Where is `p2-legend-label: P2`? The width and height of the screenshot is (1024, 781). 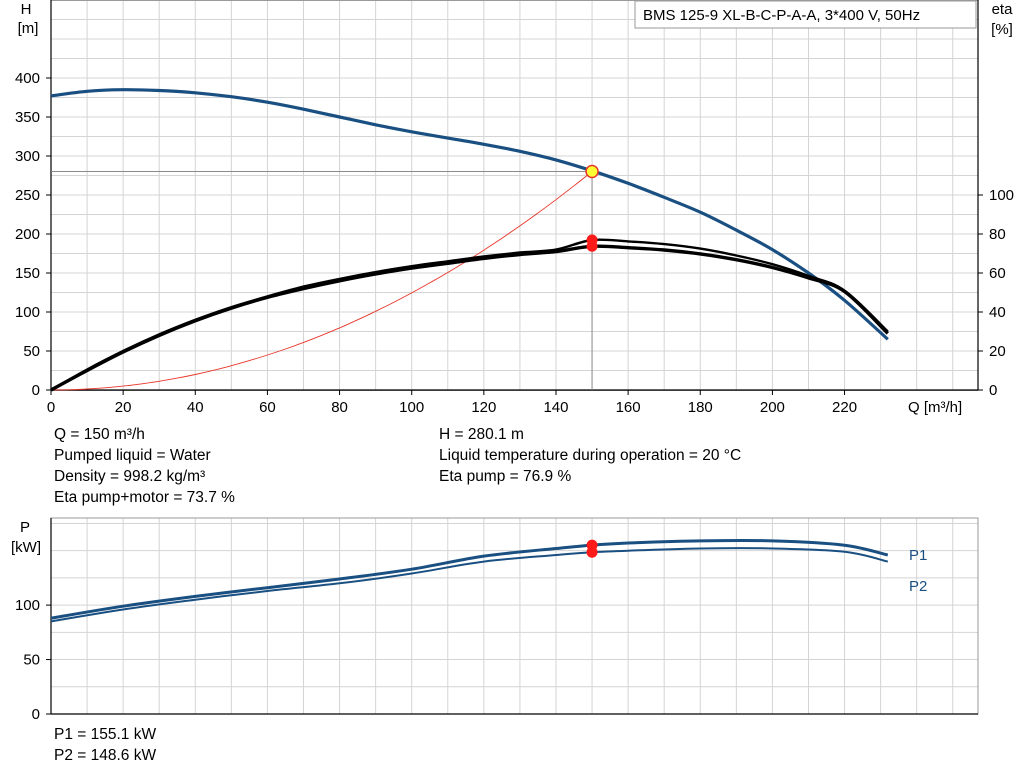 p2-legend-label: P2 is located at coordinates (918, 586).